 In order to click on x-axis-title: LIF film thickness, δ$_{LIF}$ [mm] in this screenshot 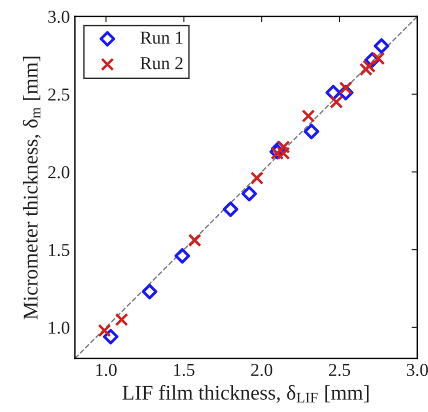, I will do `click(245, 393)`.